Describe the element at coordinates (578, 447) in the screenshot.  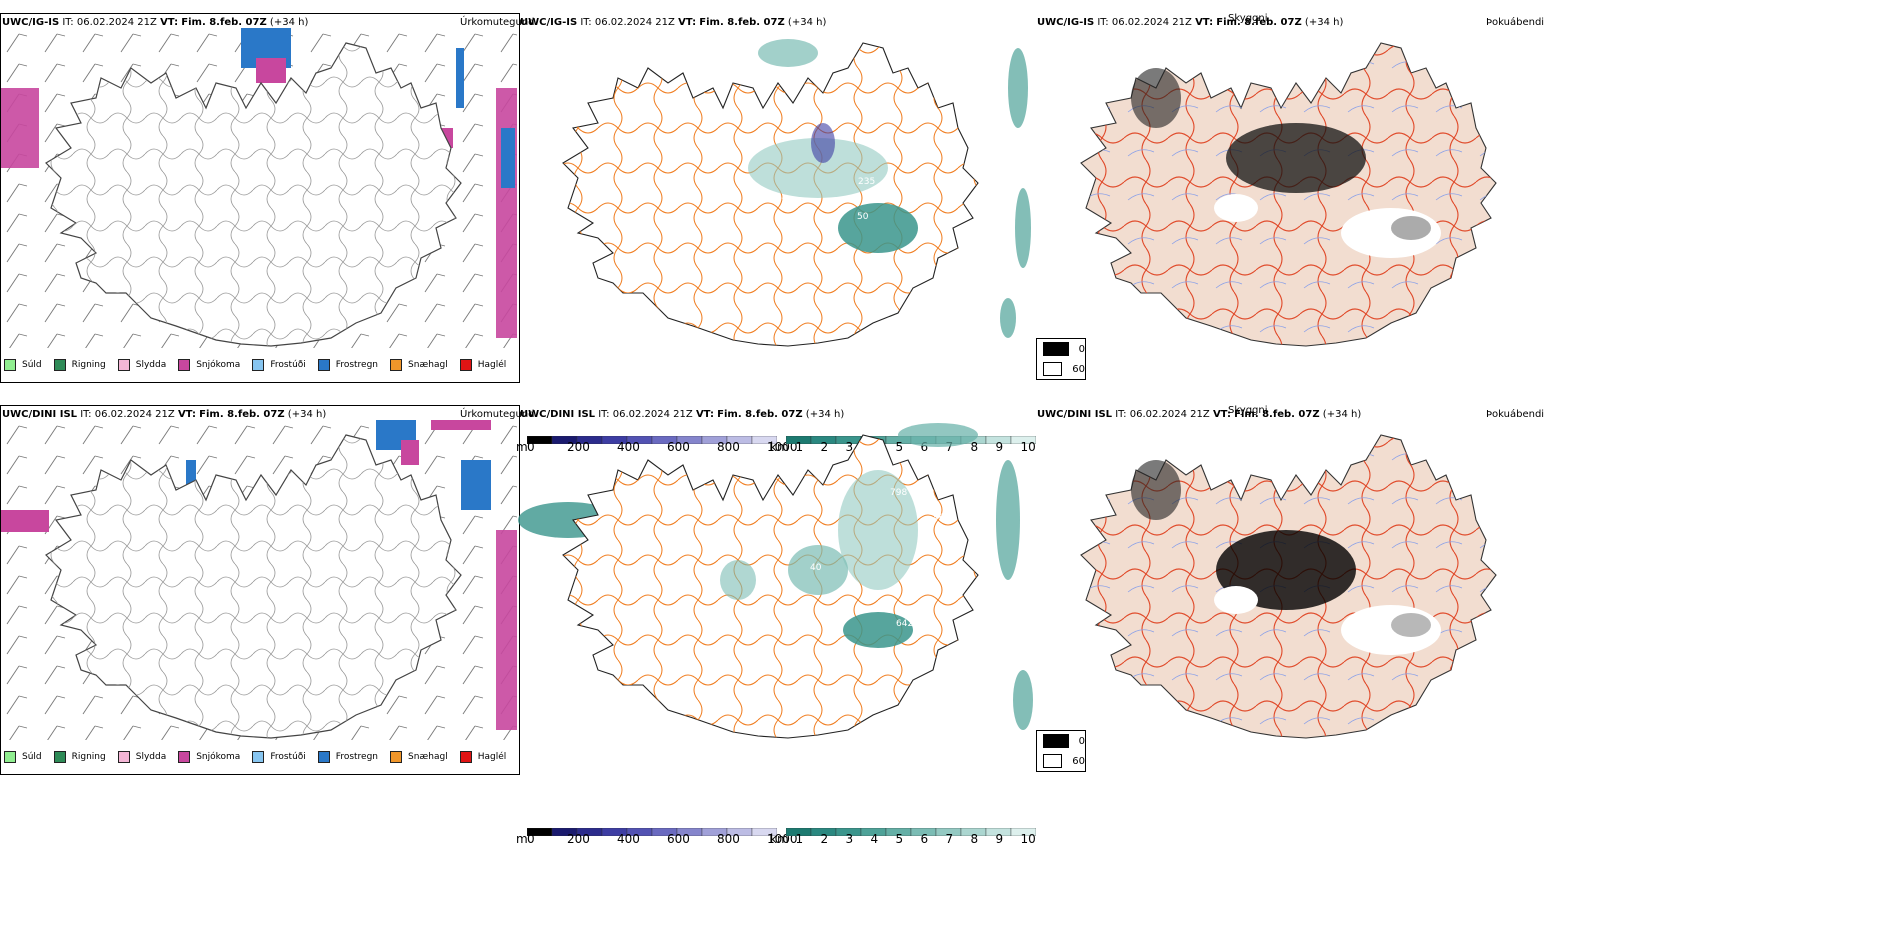
I see `colorbar-tick-label: 200` at that location.